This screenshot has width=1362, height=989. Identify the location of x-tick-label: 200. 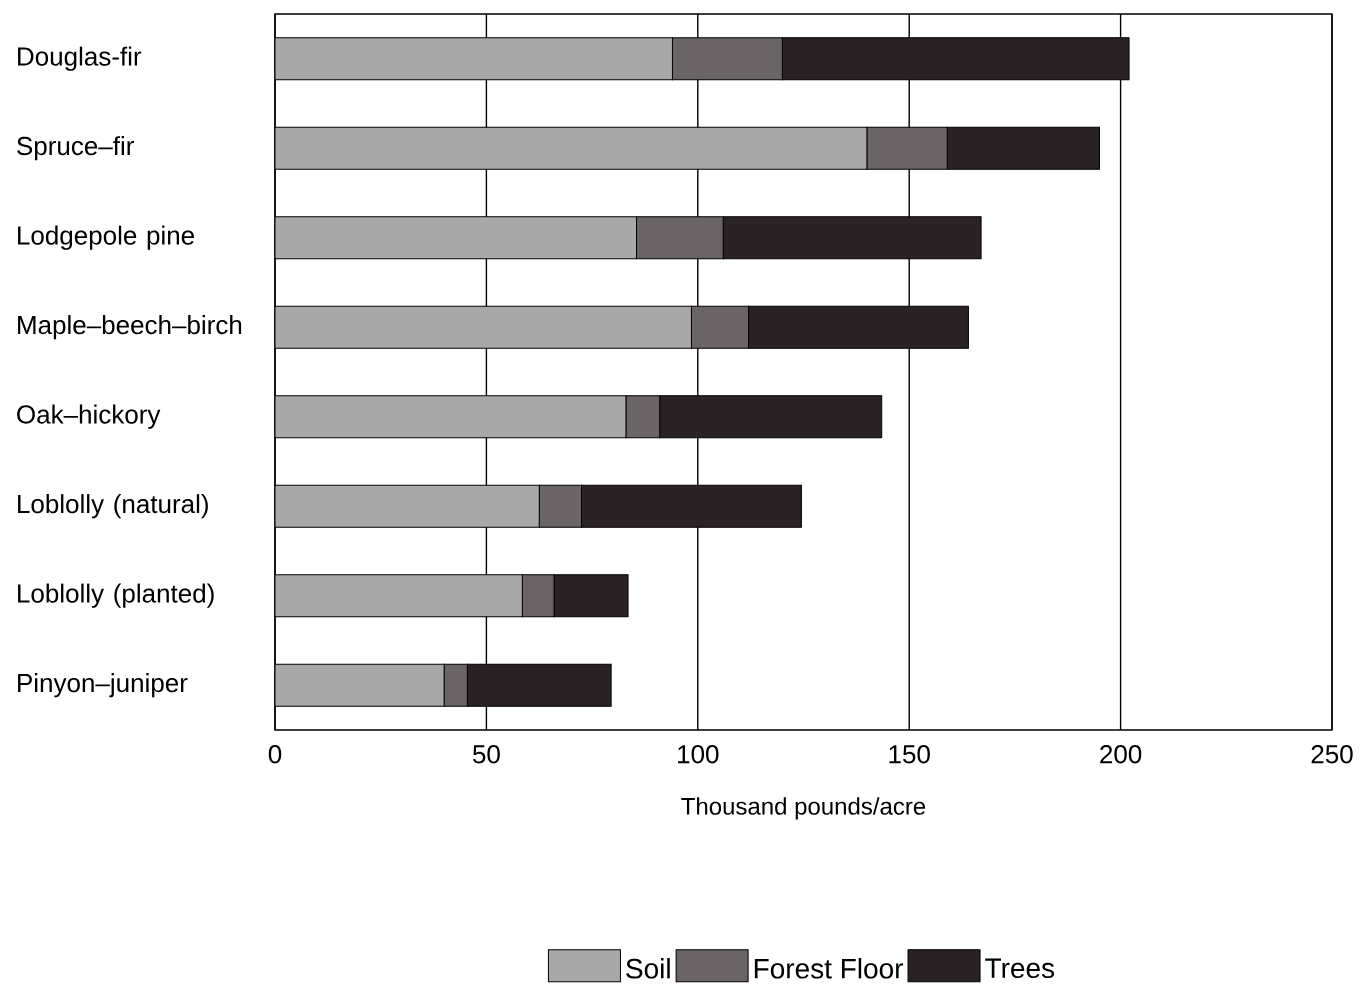
(1121, 754).